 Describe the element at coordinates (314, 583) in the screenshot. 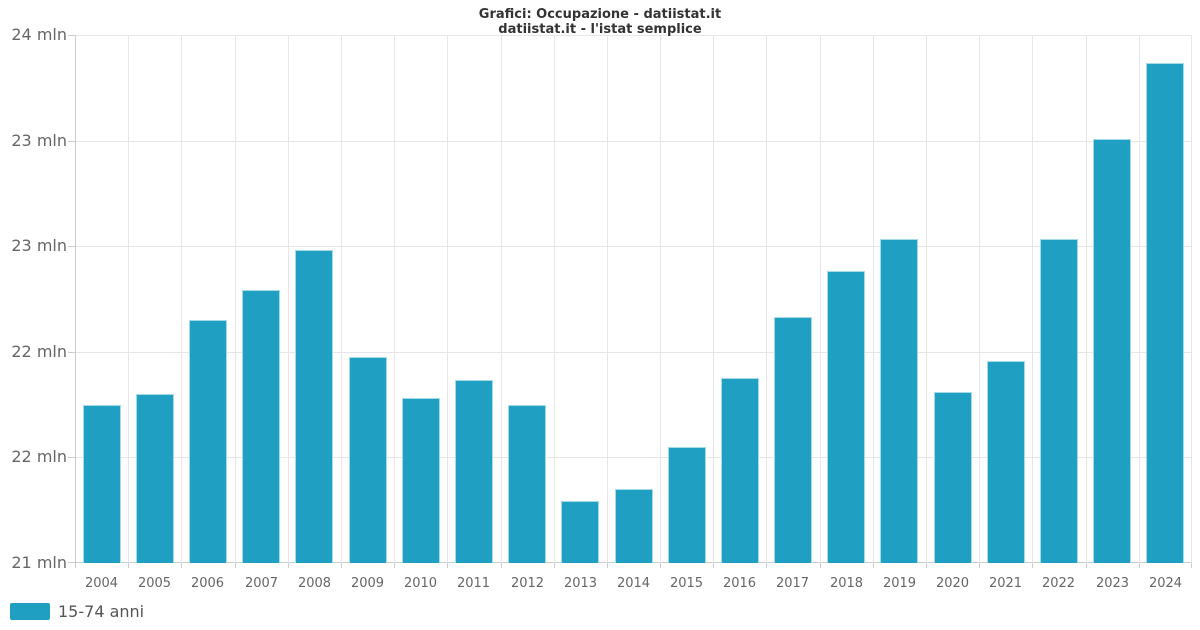

I see `x-axis-label-2008: 2008` at that location.